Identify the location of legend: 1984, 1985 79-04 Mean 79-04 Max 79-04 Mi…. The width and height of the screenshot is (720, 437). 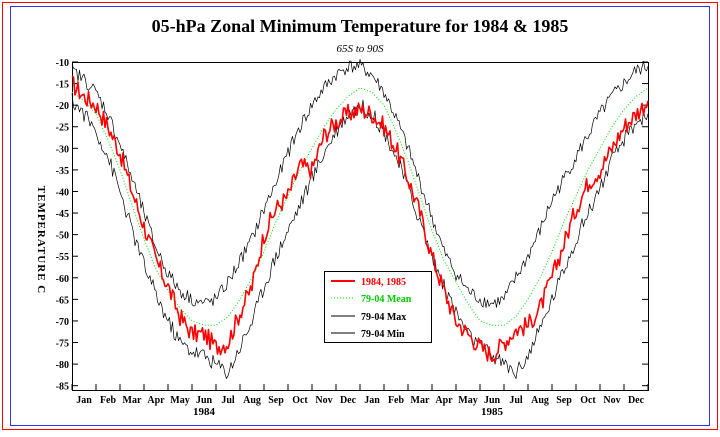
(378, 307).